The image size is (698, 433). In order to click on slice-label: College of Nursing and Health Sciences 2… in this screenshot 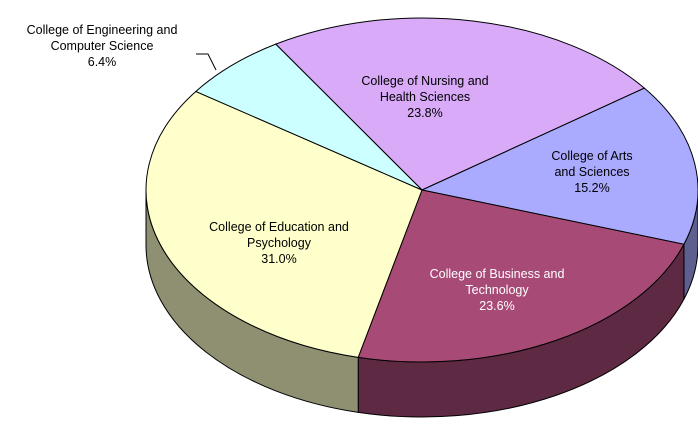, I will do `click(425, 97)`.